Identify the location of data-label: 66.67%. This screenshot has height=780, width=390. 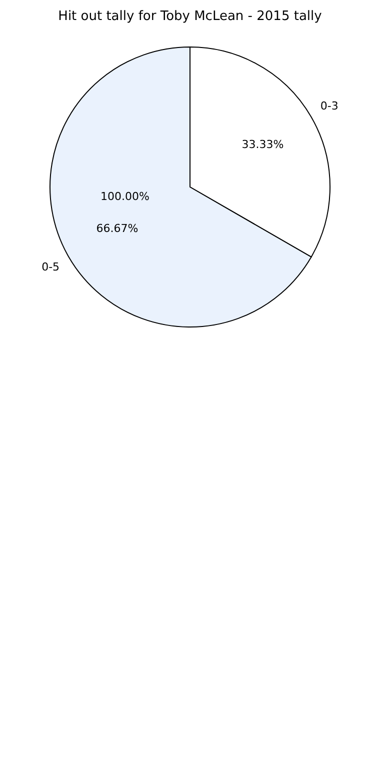
(117, 229).